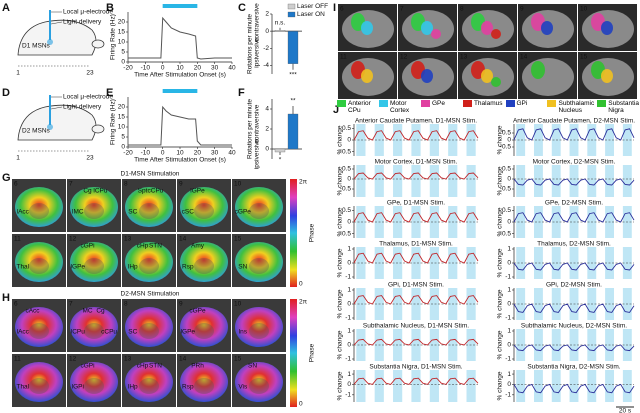 The height and width of the screenshot is (413, 640). I want to click on y-tick-label: 10, so click(122, 42).